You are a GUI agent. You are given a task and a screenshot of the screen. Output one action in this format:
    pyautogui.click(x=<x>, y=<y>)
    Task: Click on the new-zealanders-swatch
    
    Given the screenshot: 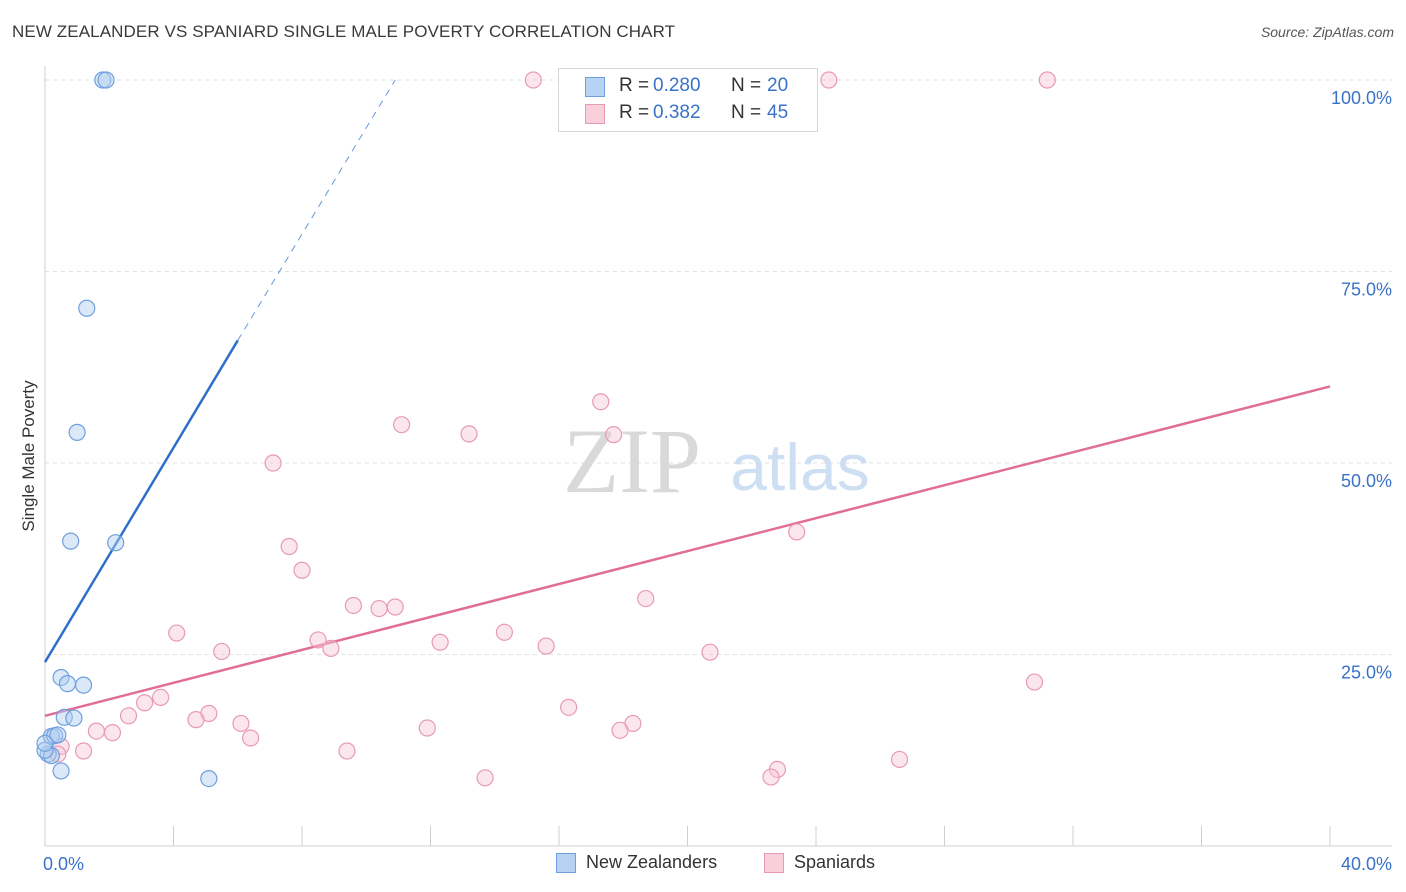 What is the action you would take?
    pyautogui.click(x=595, y=87)
    